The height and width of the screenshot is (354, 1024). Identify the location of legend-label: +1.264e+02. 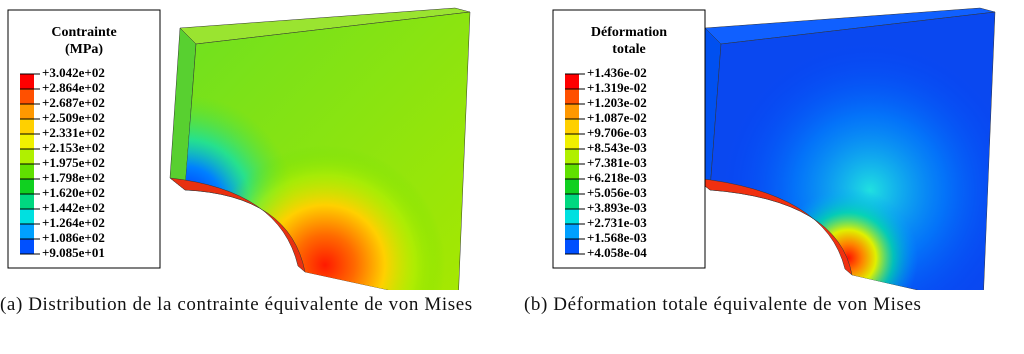
(73, 222).